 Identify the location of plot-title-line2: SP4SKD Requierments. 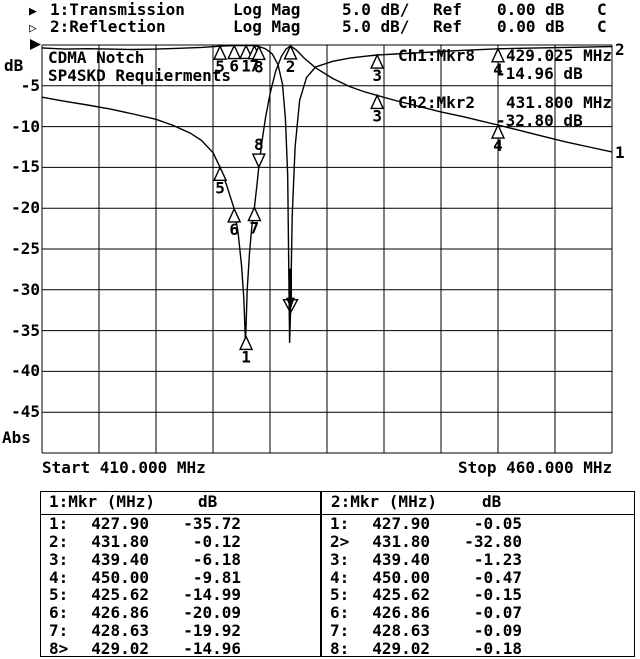
(140, 75).